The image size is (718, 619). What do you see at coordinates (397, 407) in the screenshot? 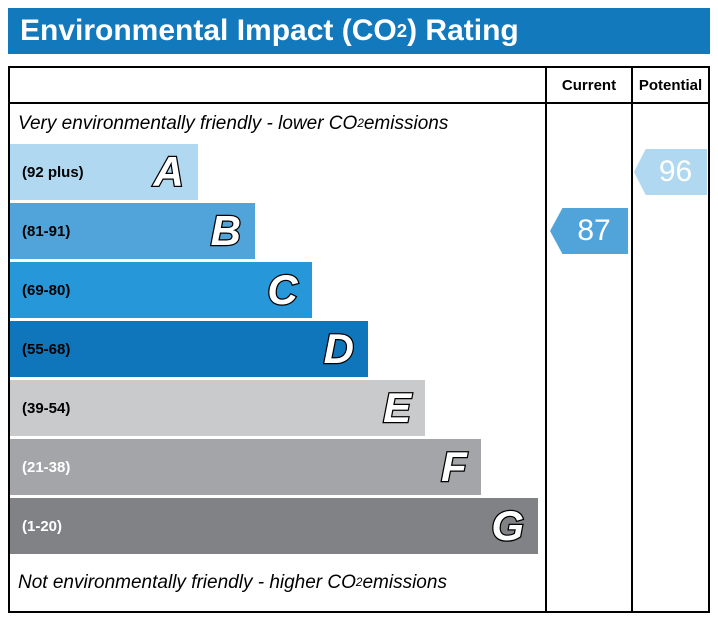
I see `band-letter: E` at bounding box center [397, 407].